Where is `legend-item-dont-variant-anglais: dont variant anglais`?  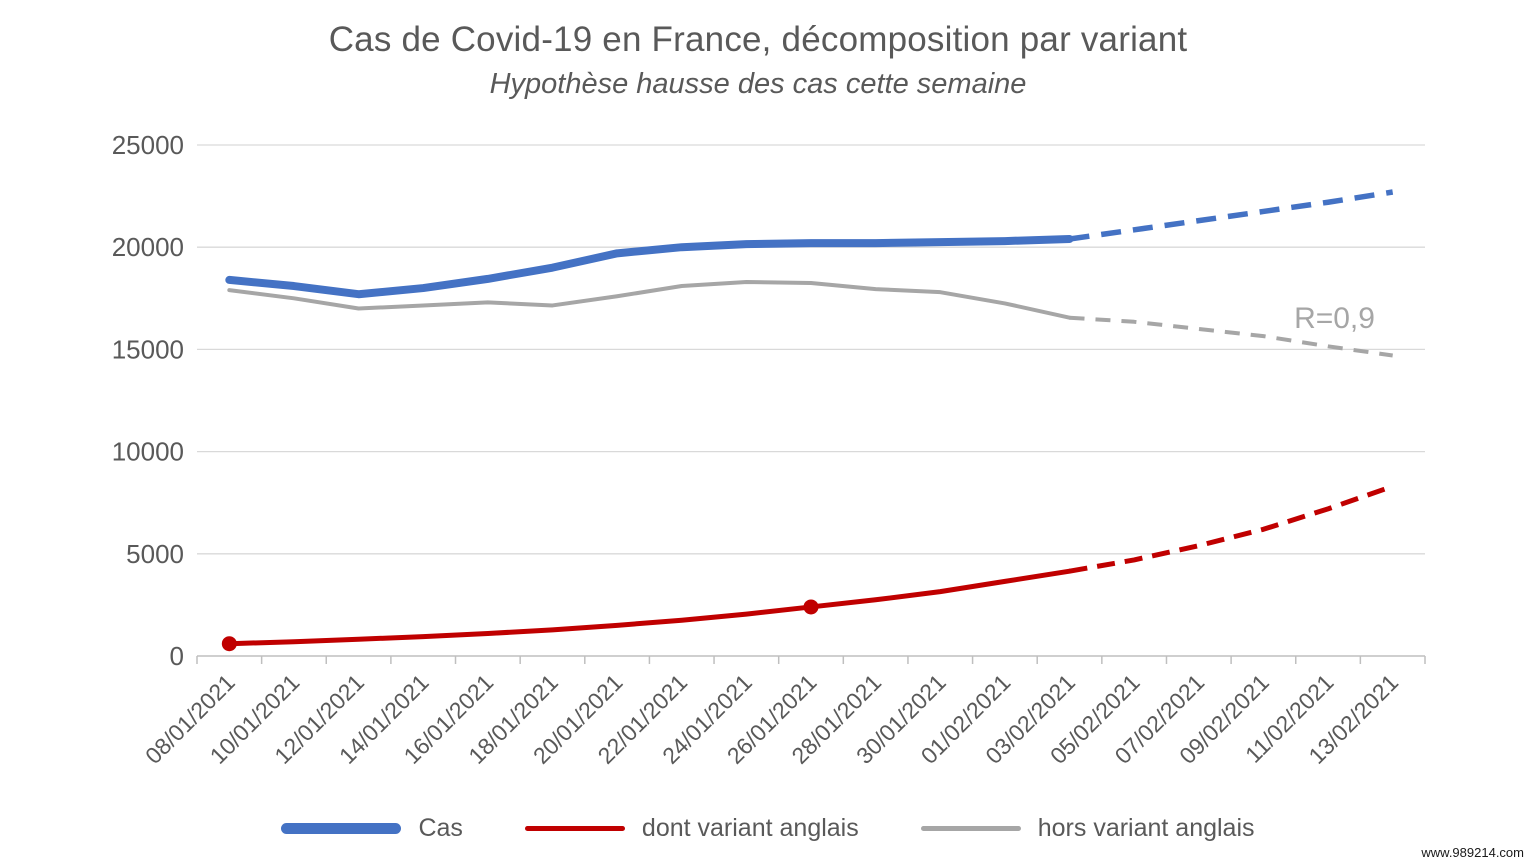
legend-item-dont-variant-anglais: dont variant anglais is located at coordinates (691, 828).